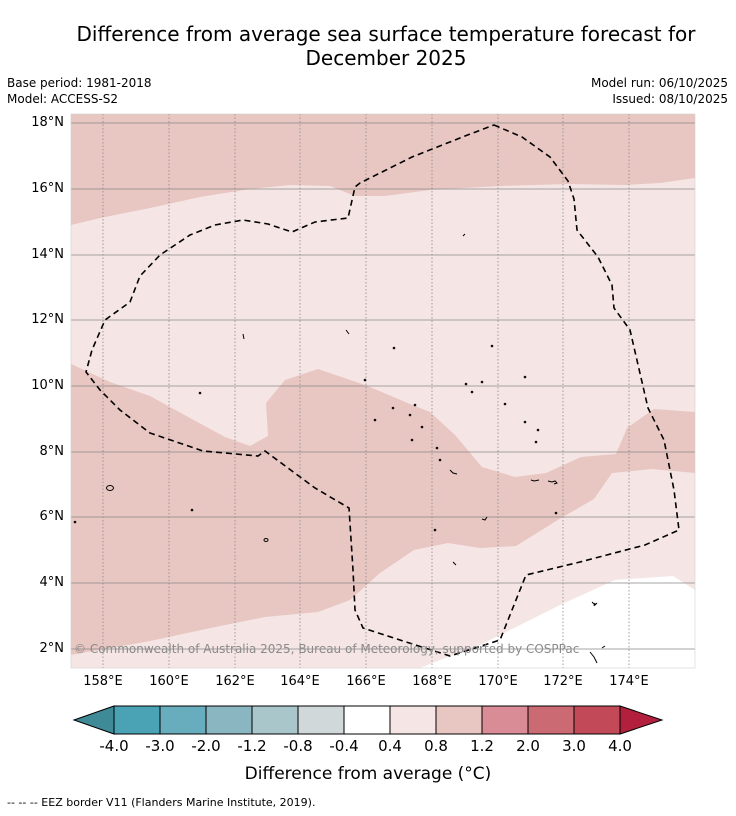 The height and width of the screenshot is (816, 736). What do you see at coordinates (298, 746) in the screenshot?
I see `colorbar-tick: -0.8` at bounding box center [298, 746].